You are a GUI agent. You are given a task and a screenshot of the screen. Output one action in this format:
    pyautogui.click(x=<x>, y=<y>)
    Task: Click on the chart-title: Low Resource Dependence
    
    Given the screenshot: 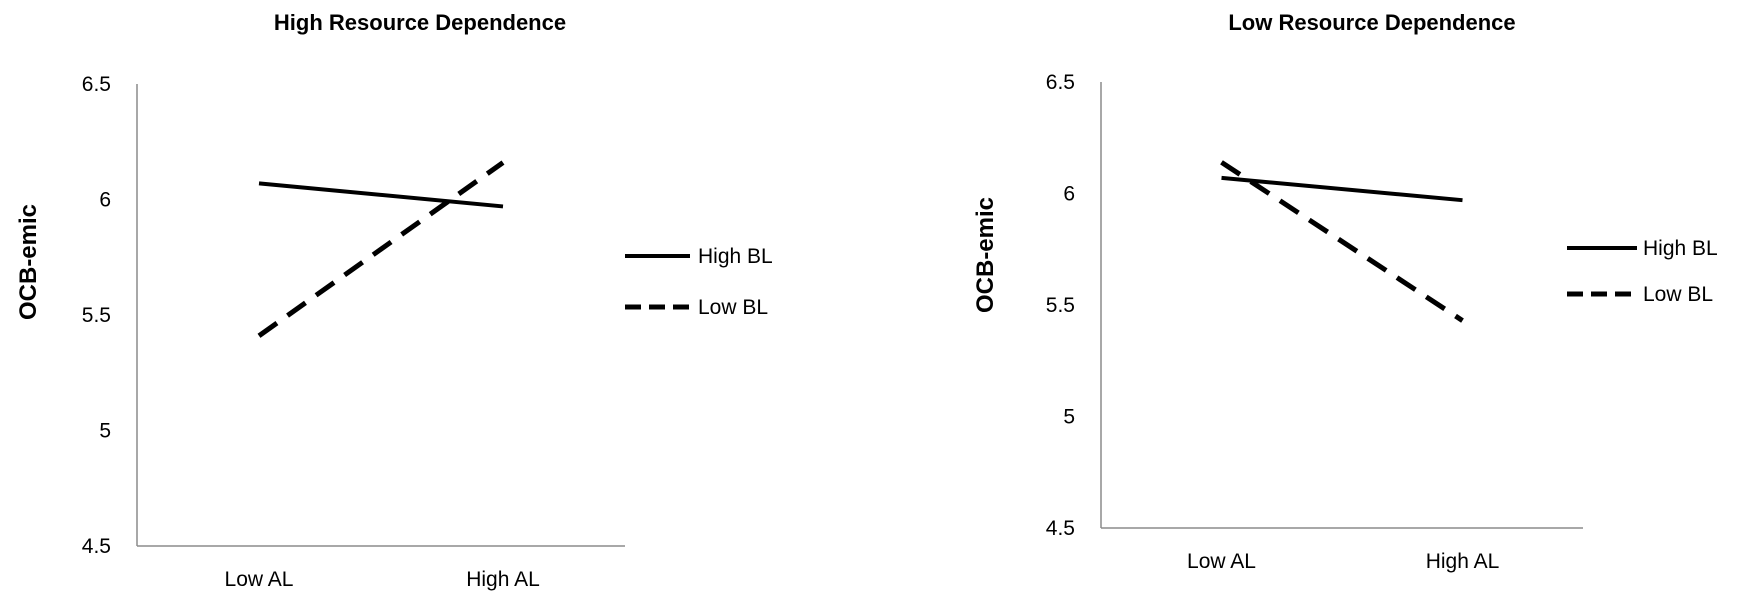 What is the action you would take?
    pyautogui.click(x=1371, y=22)
    